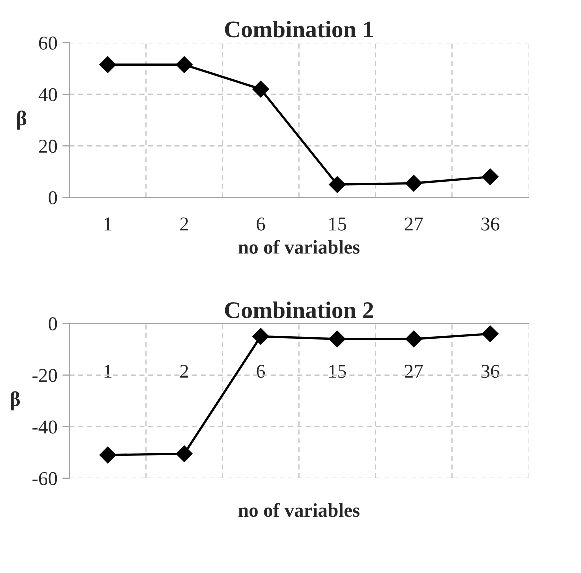 This screenshot has width=581, height=573. I want to click on x-tick-label: 1, so click(108, 224).